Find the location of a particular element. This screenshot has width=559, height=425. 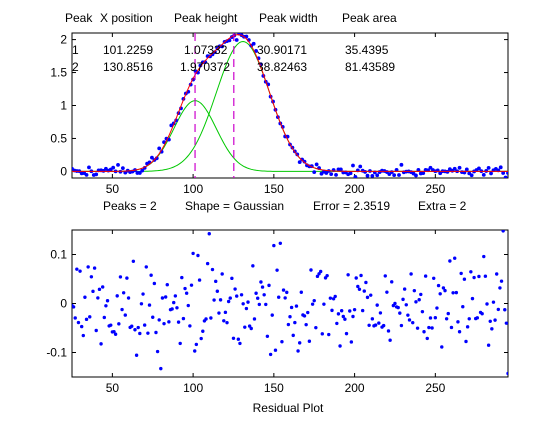

table-row-2-peak-height: 1.970372 is located at coordinates (205, 67).